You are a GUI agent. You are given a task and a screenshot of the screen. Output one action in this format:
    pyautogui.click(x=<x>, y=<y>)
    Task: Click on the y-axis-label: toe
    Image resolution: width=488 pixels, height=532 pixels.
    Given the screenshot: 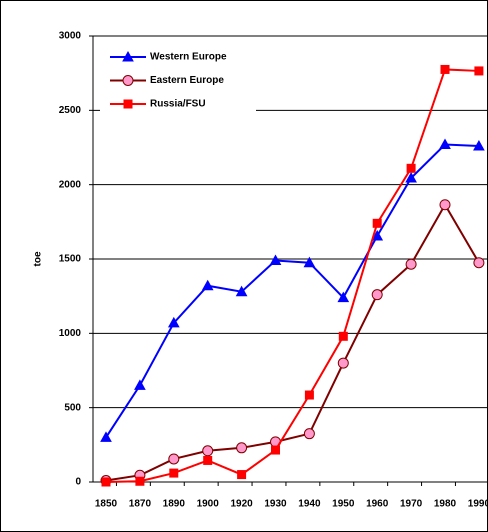 What is the action you would take?
    pyautogui.click(x=38, y=258)
    